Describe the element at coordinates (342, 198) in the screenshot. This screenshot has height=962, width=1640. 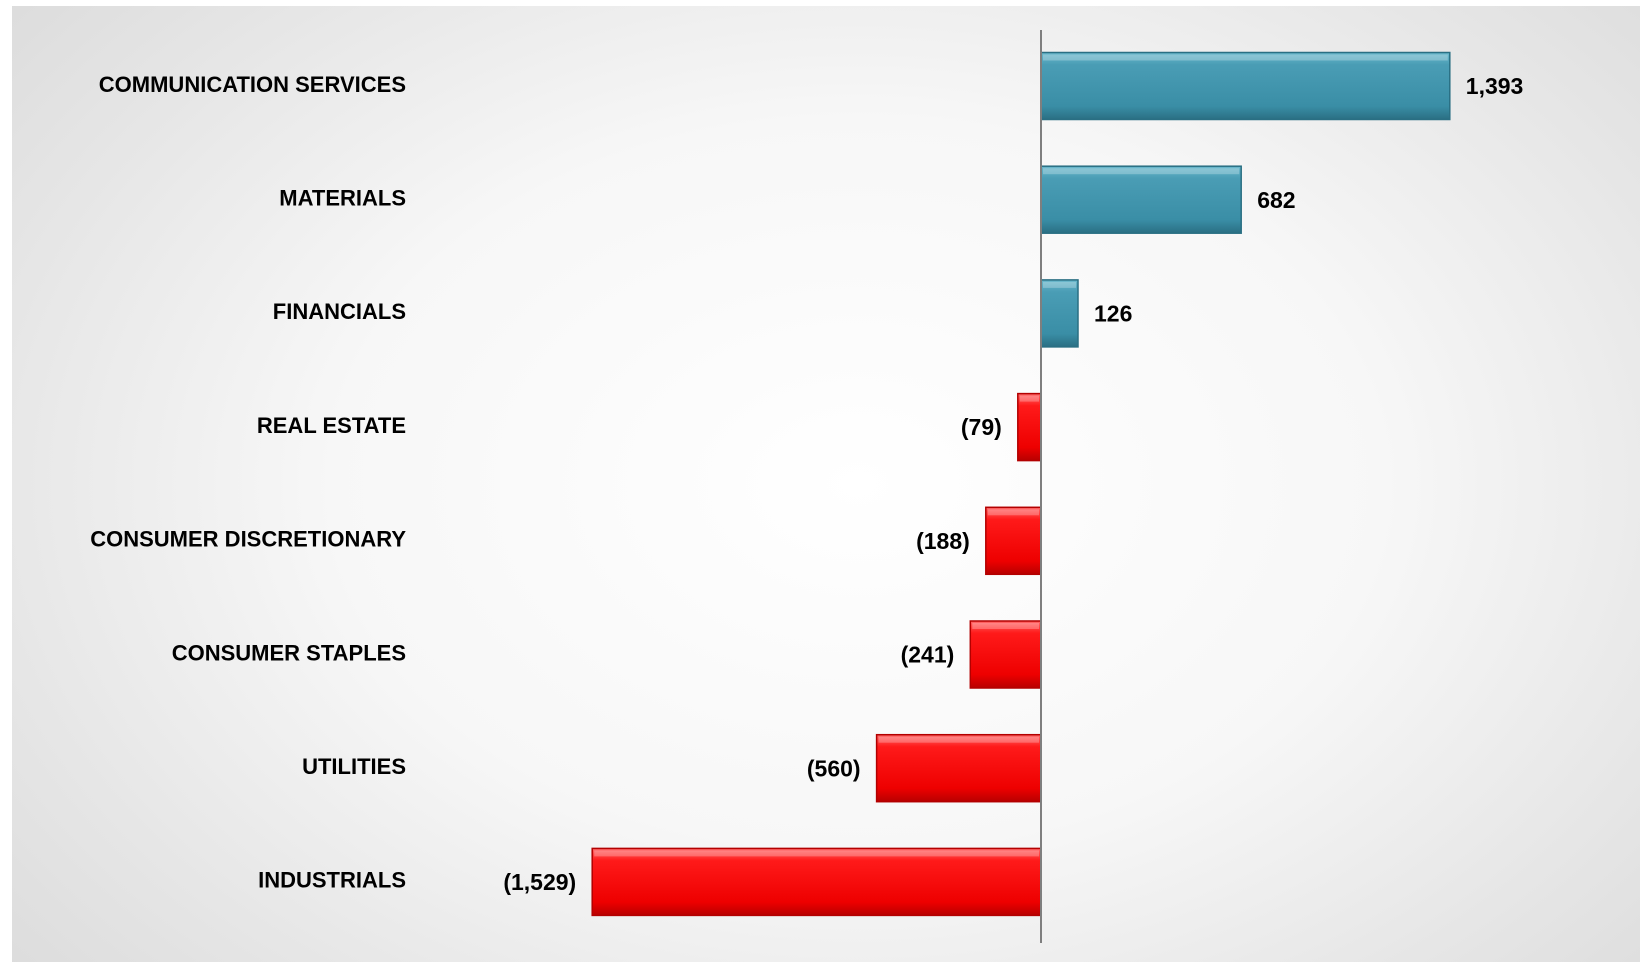
I see `category-label-materials: MATERIALS` at that location.